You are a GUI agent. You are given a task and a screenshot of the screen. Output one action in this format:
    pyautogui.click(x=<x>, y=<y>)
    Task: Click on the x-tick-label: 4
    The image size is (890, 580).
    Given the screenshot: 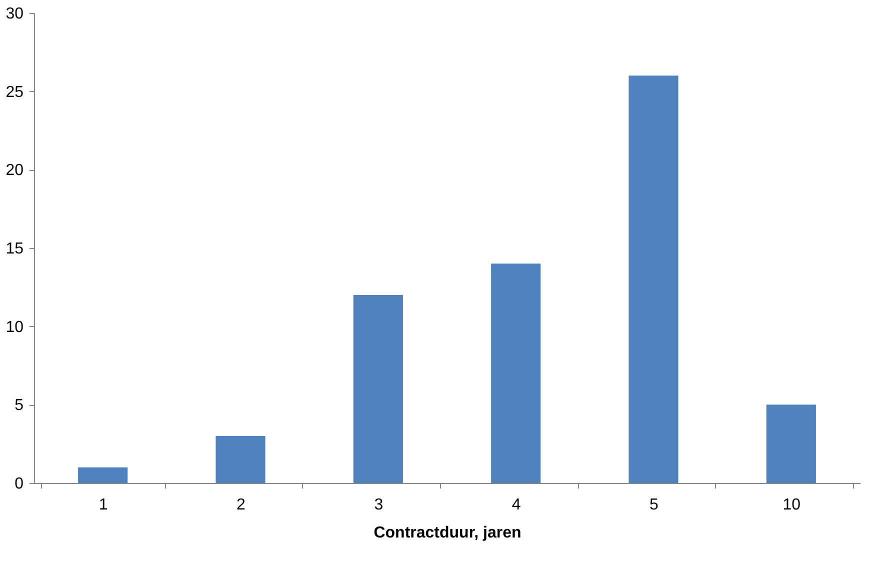 What is the action you would take?
    pyautogui.click(x=516, y=505)
    